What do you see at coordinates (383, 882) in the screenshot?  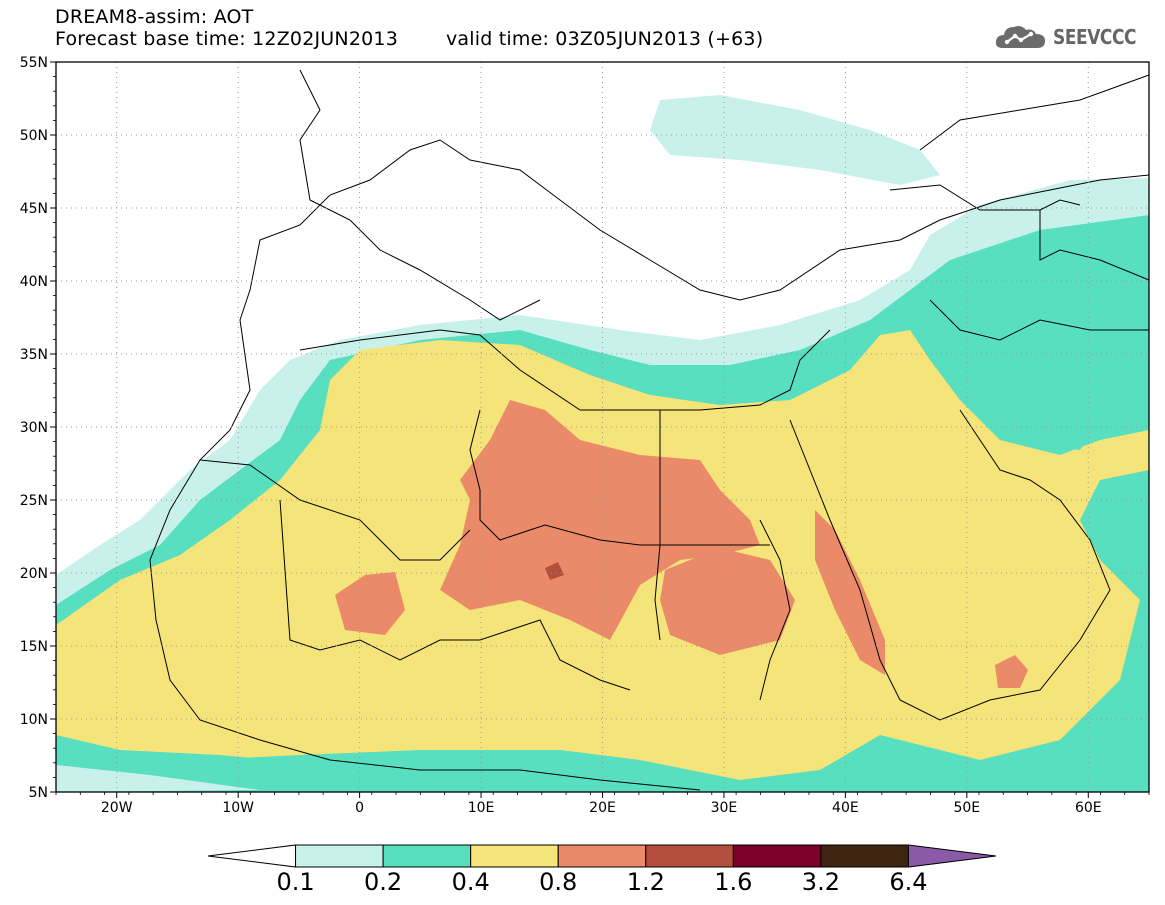 I see `colorbar-label: 0.2` at bounding box center [383, 882].